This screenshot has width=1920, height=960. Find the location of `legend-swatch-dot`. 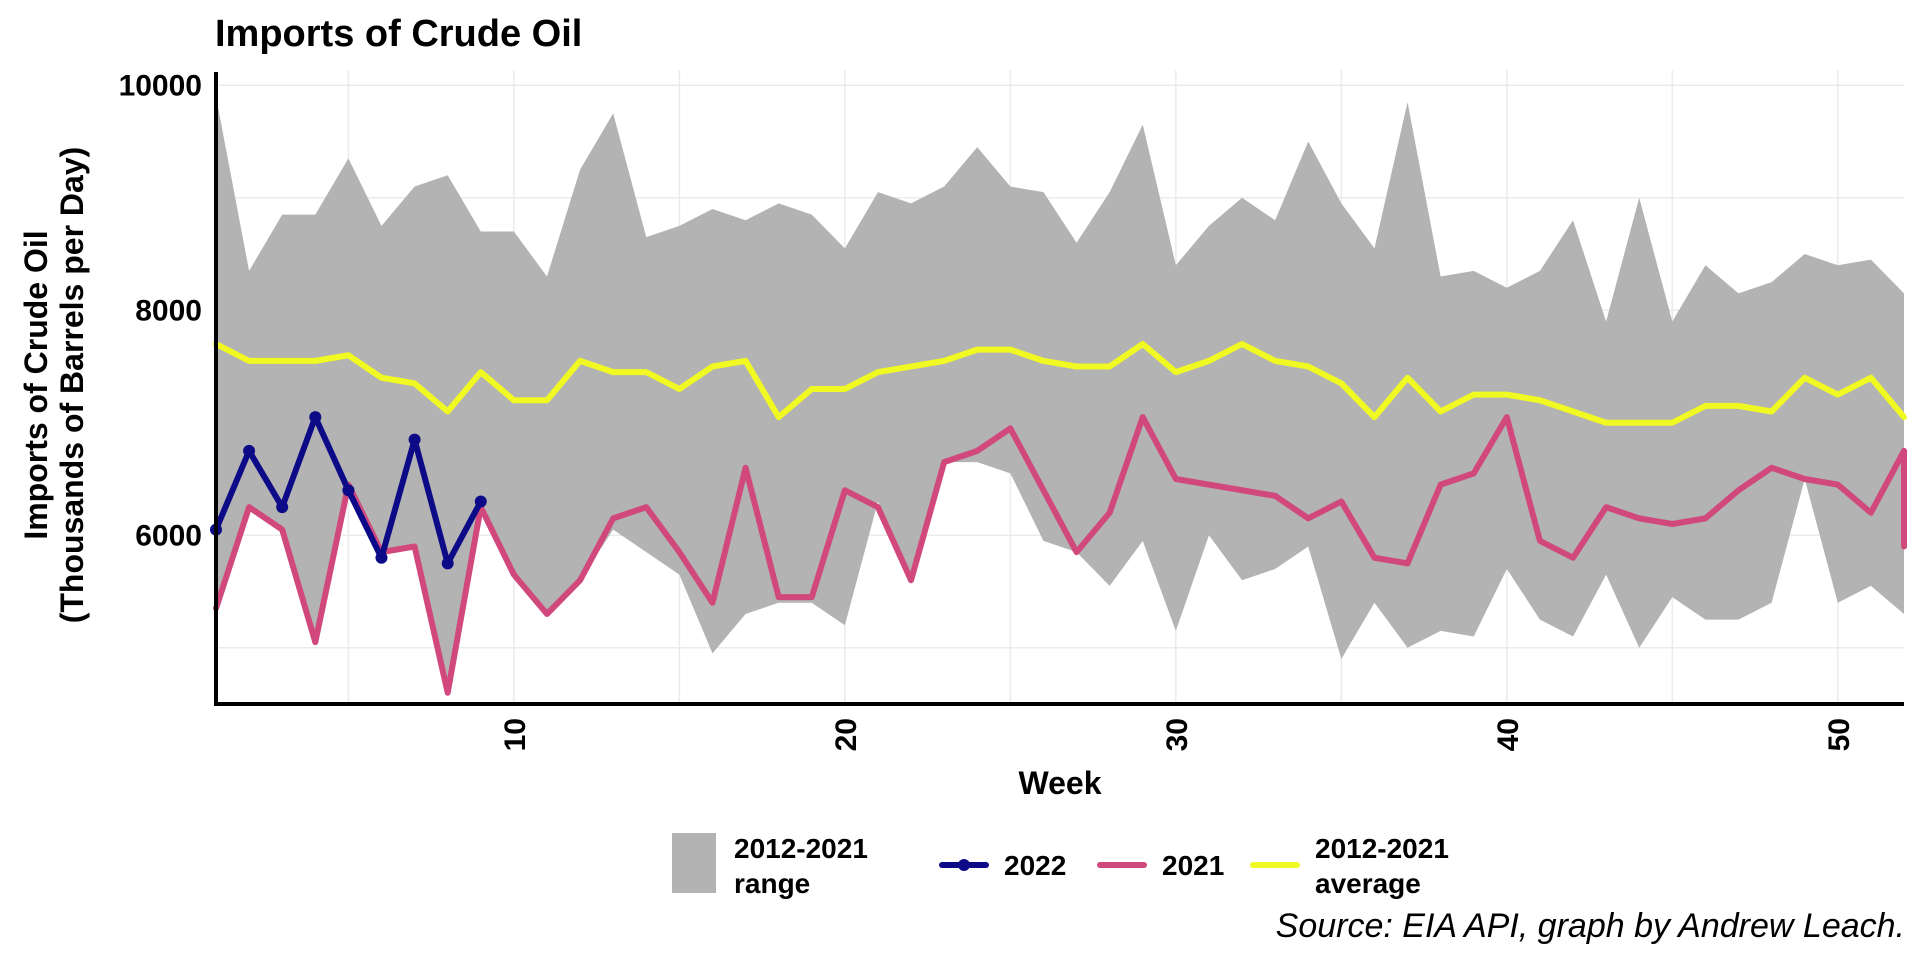

legend-swatch-dot is located at coordinates (964, 865).